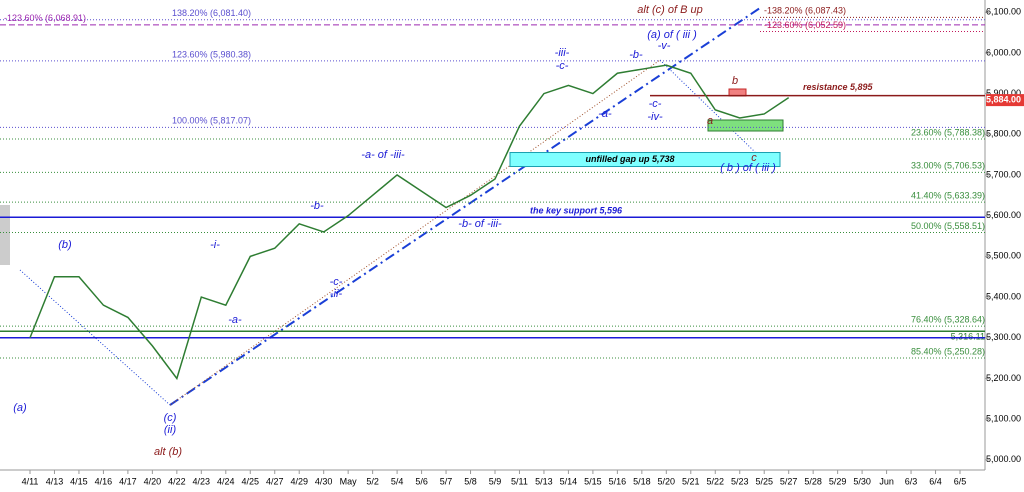 This screenshot has height=492, width=1024. What do you see at coordinates (960, 481) in the screenshot?
I see `x-tick-label: 6/5` at bounding box center [960, 481].